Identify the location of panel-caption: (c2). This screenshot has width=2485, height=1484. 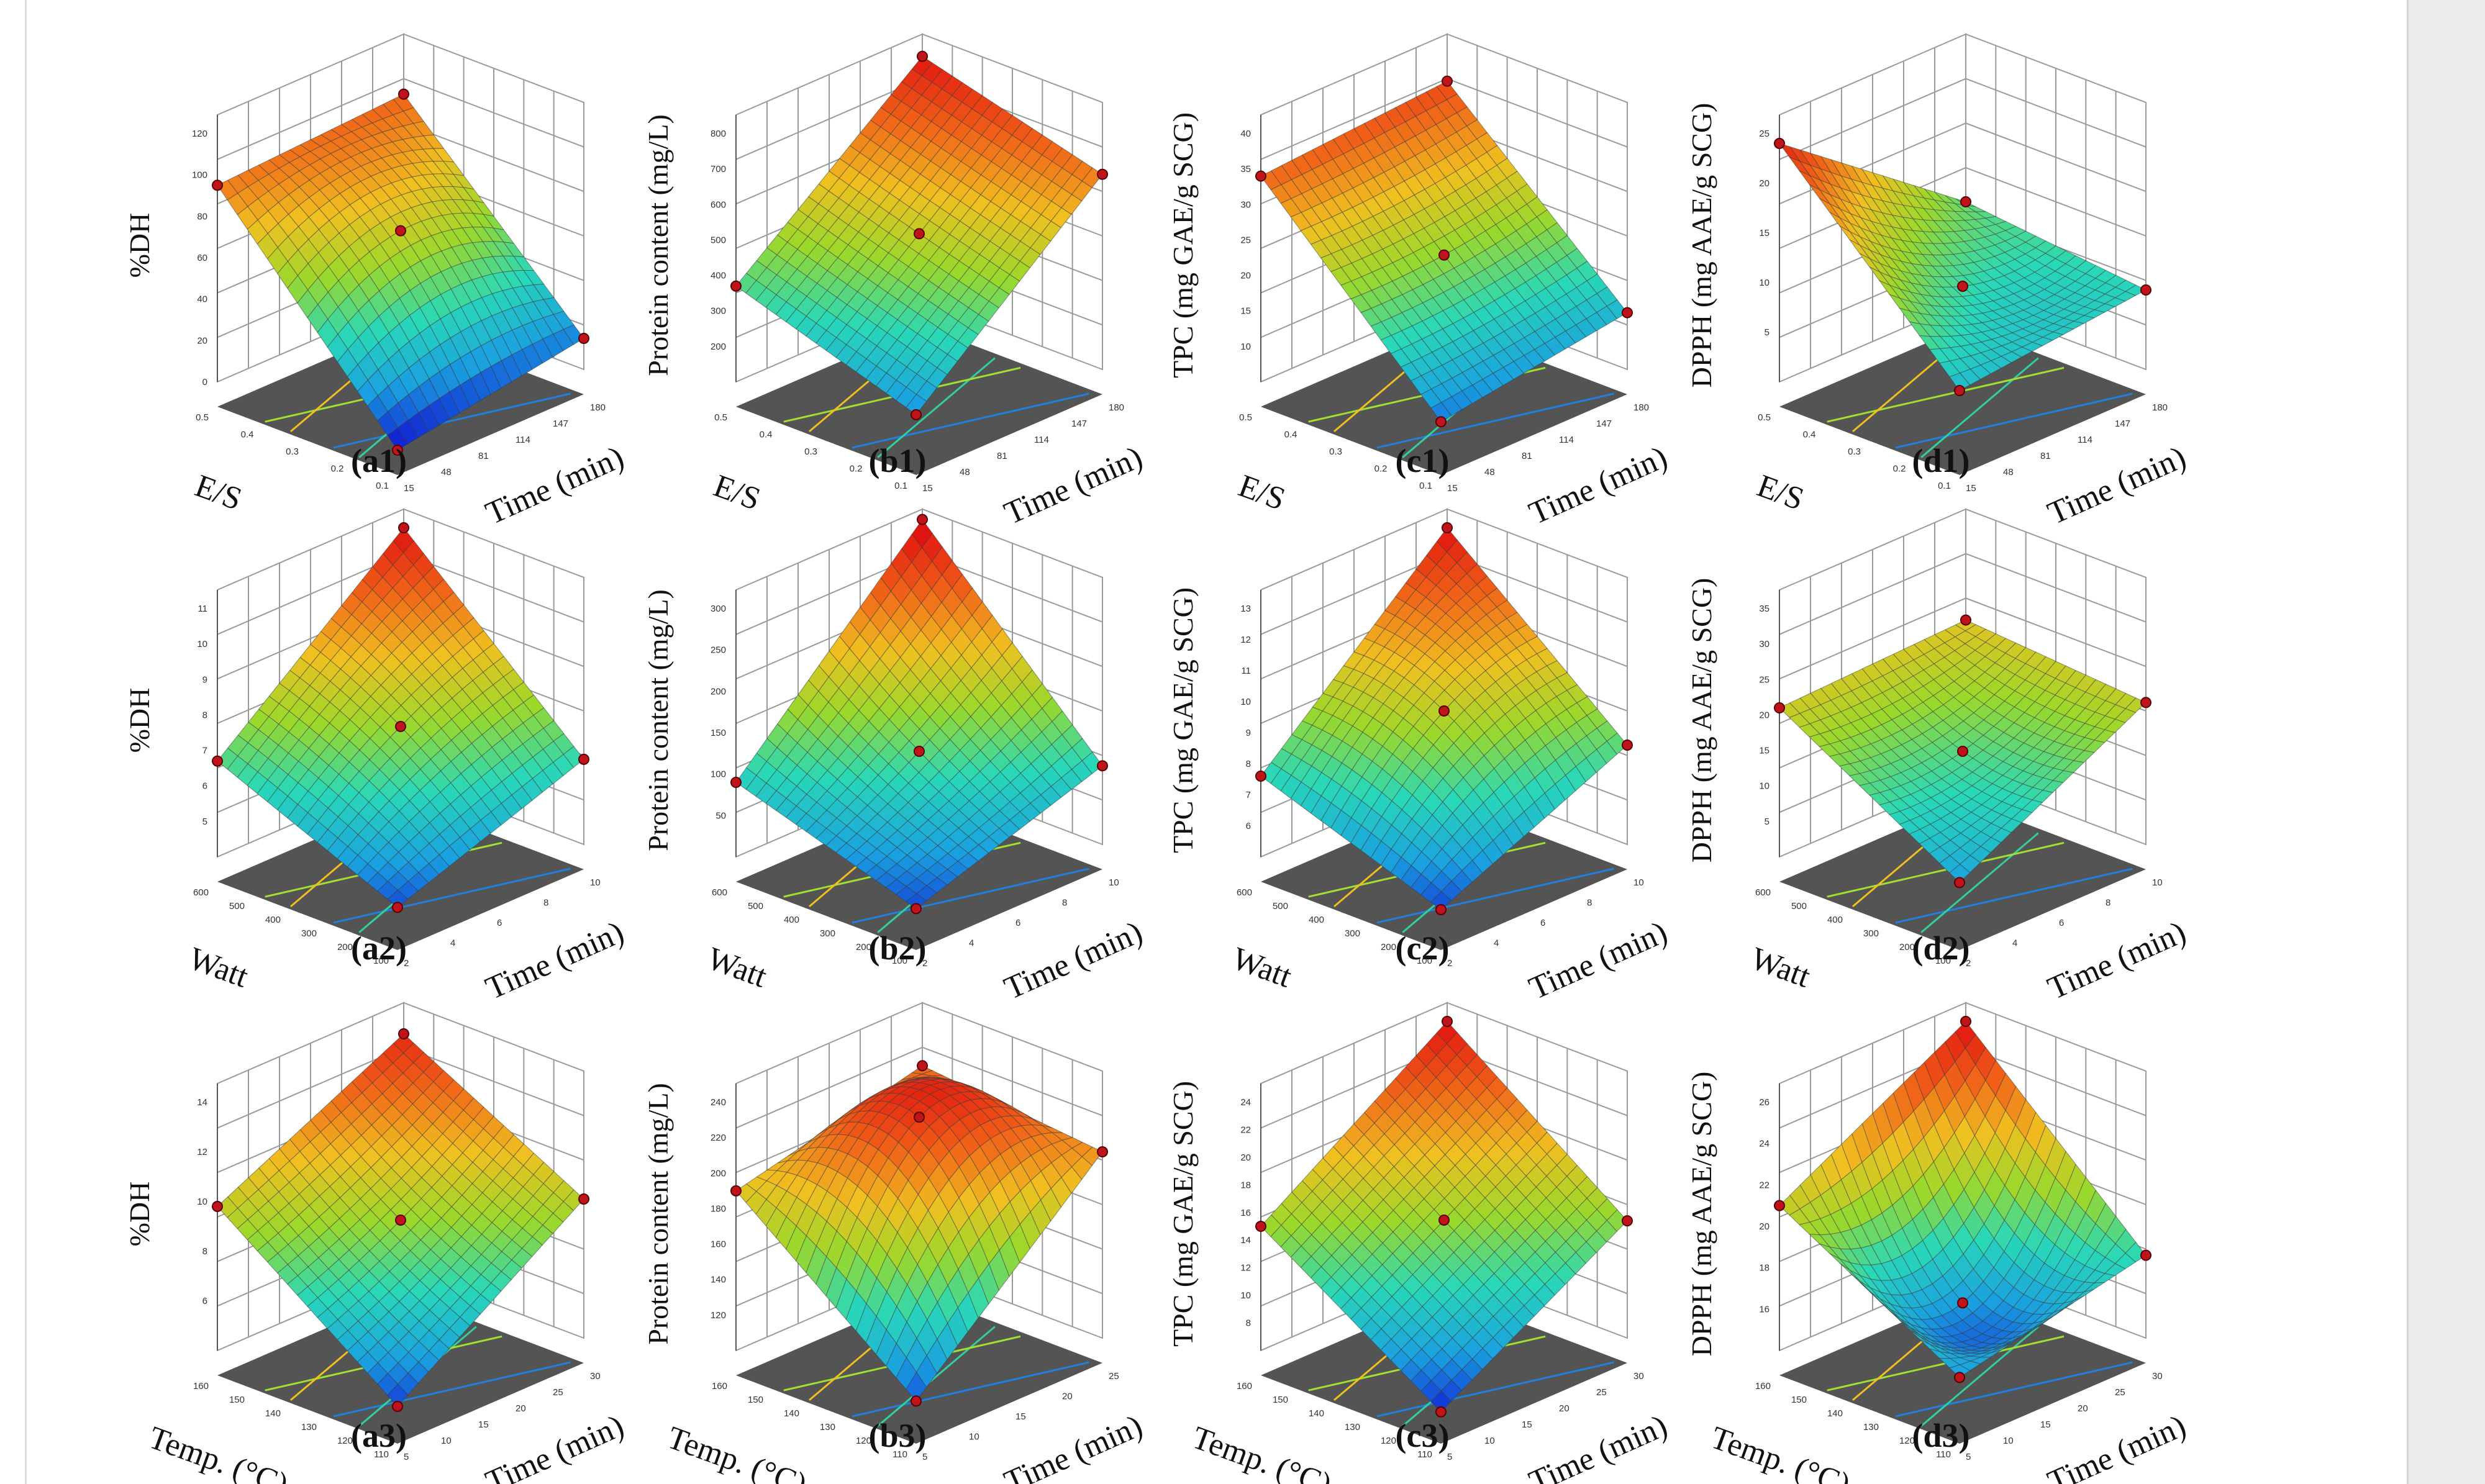
(1423, 948).